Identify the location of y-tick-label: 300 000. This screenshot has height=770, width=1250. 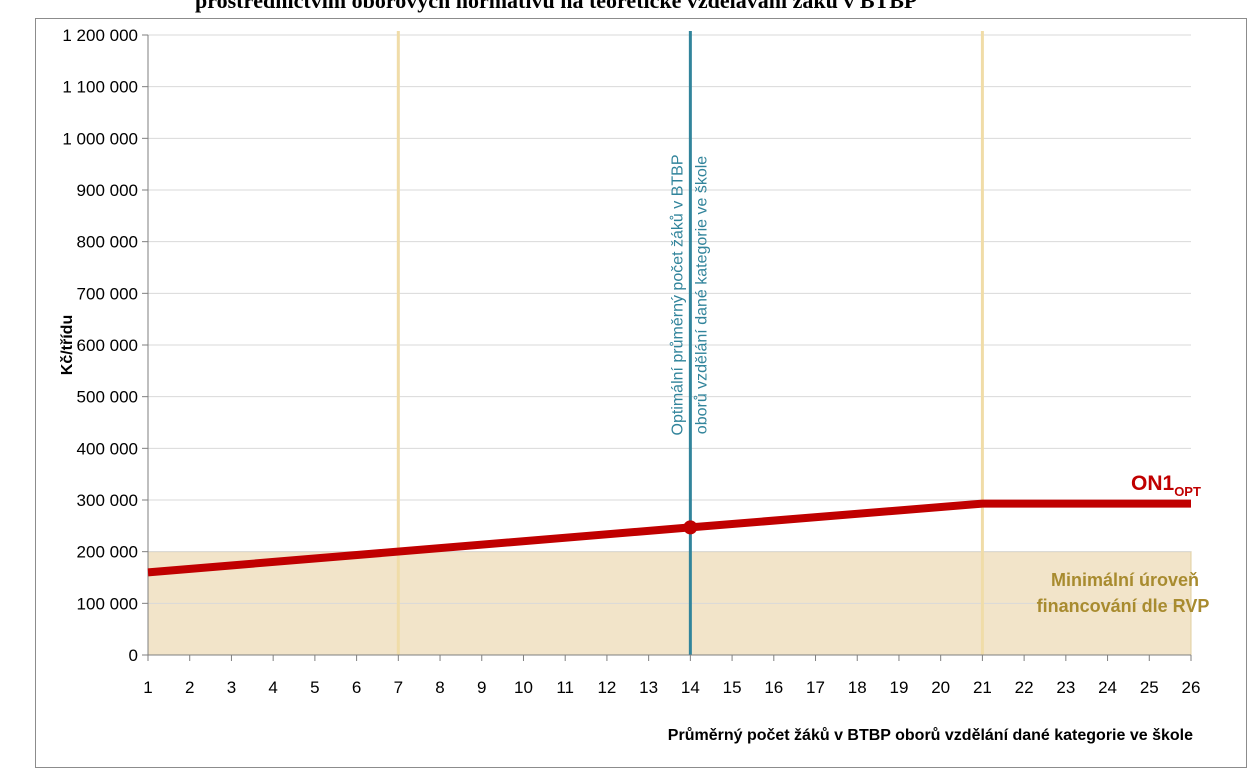
(107, 500).